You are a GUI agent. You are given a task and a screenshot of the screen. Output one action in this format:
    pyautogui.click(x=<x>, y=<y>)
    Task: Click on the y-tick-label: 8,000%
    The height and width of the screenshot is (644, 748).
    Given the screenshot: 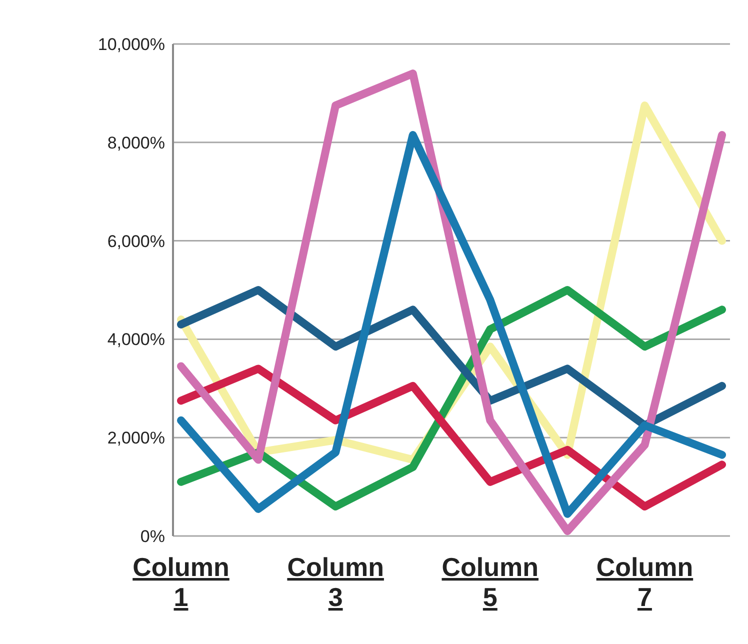 What is the action you would take?
    pyautogui.click(x=136, y=142)
    